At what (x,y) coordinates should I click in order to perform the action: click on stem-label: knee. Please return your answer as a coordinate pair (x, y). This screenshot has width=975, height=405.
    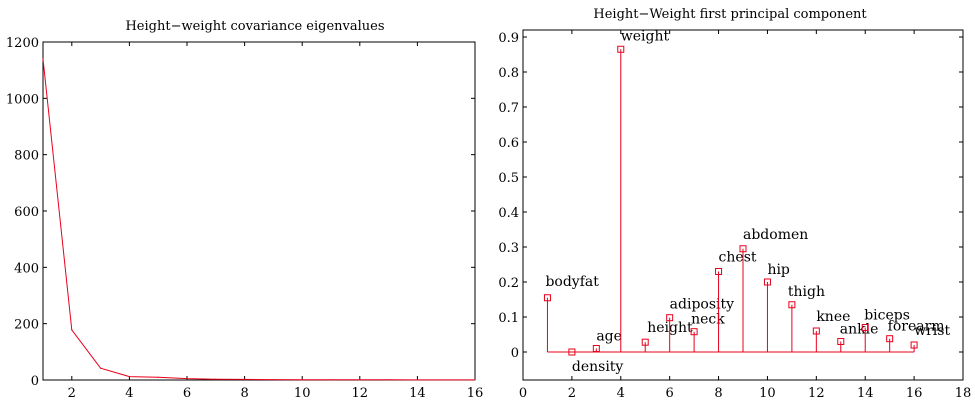
    Looking at the image, I should click on (833, 317).